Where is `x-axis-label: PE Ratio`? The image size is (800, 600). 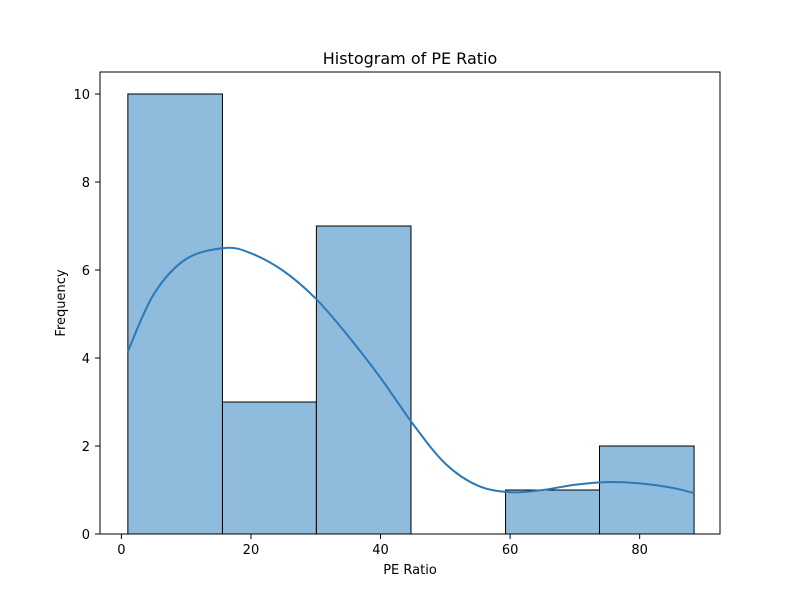 x-axis-label: PE Ratio is located at coordinates (410, 570).